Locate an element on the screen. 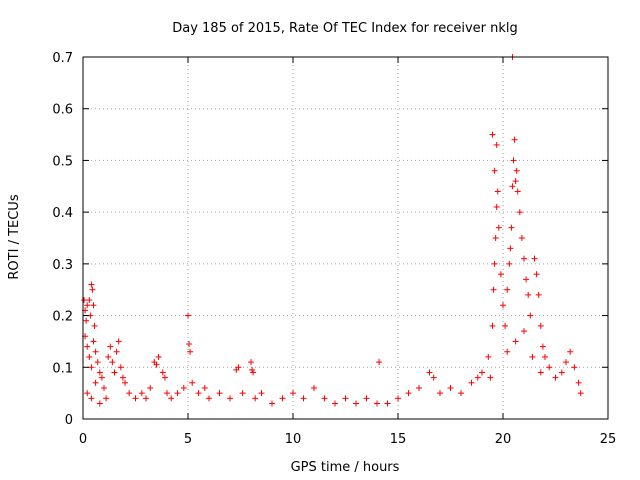 The image size is (640, 480). y-tick-label: 0.7 is located at coordinates (62, 58).